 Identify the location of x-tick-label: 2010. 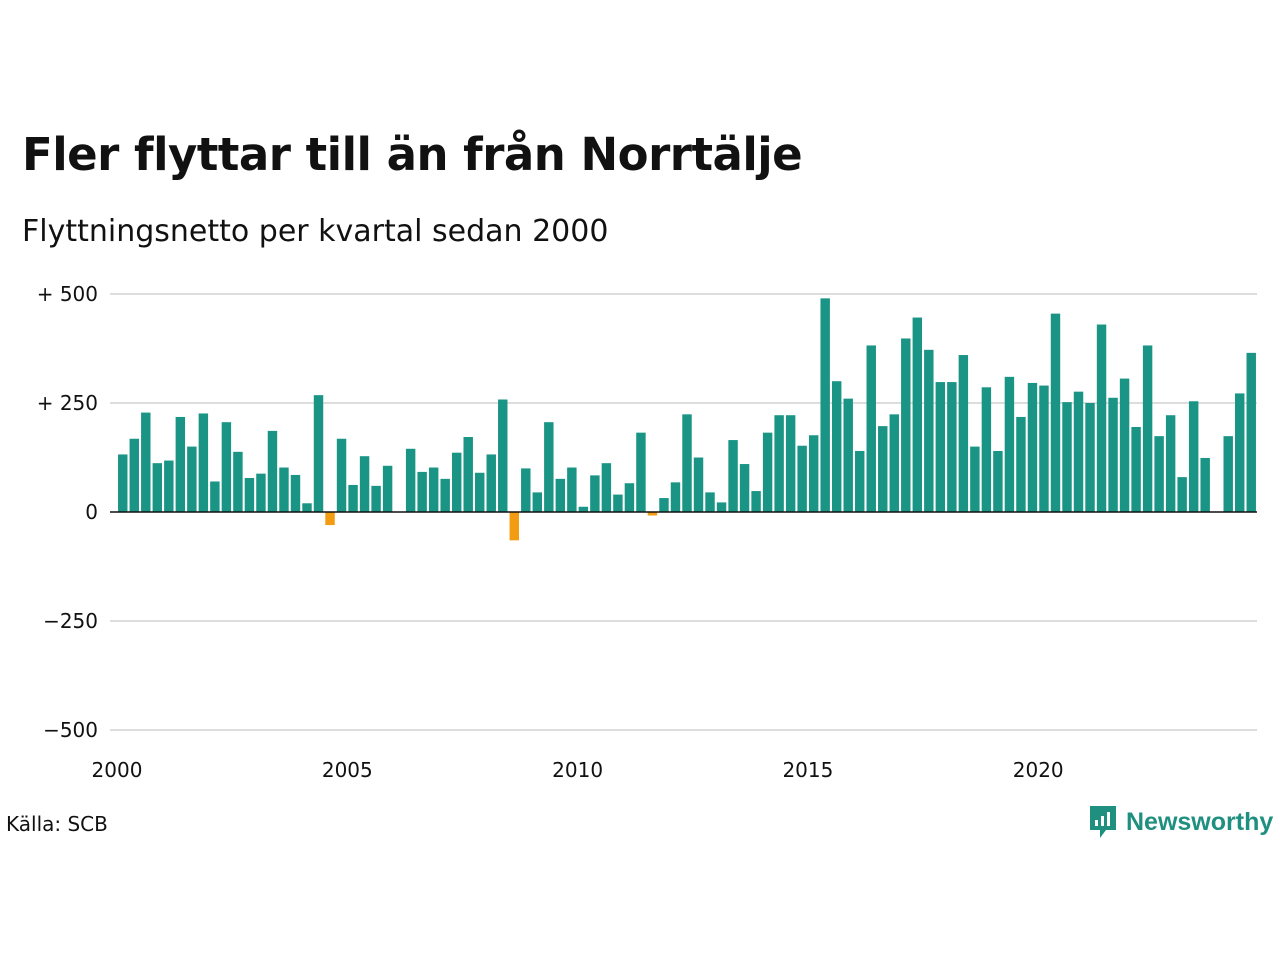
(577, 770).